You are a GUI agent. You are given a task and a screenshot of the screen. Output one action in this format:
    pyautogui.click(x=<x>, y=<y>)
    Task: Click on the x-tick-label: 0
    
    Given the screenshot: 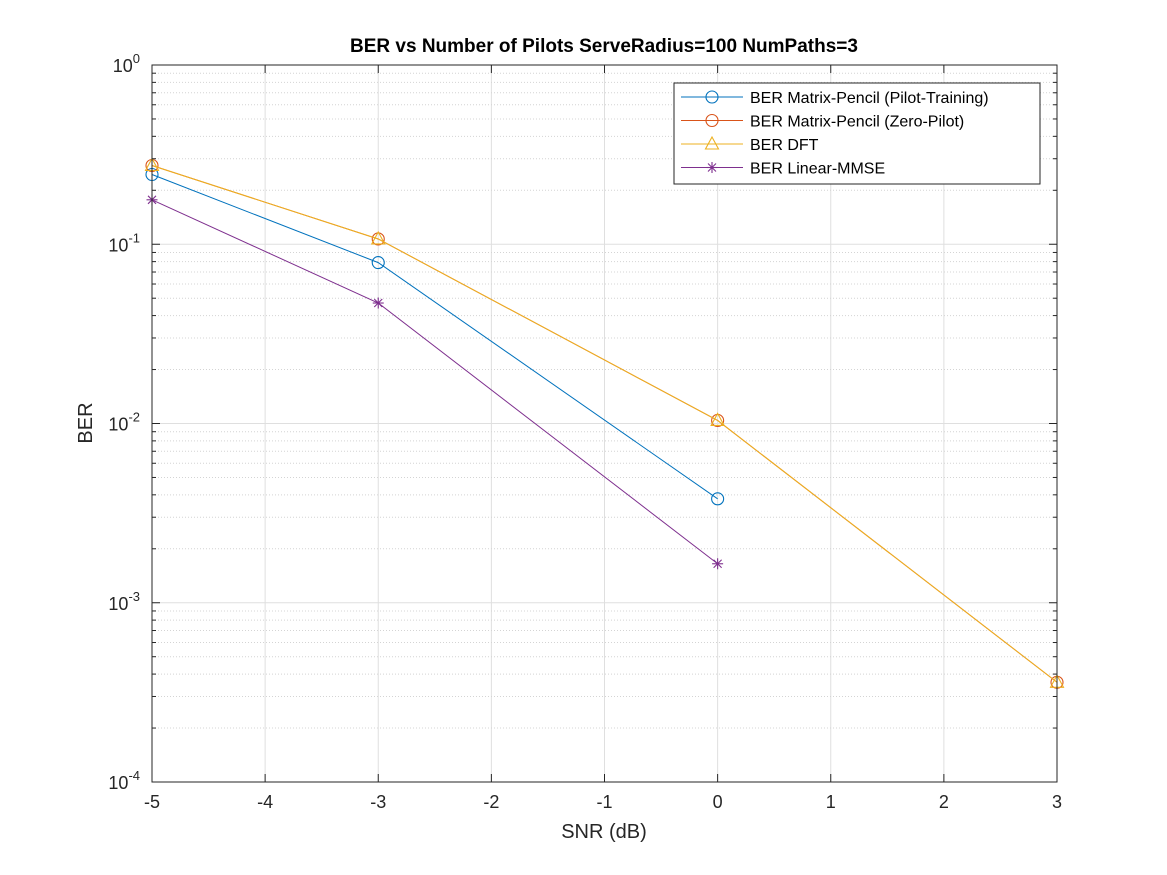 What is the action you would take?
    pyautogui.click(x=718, y=802)
    